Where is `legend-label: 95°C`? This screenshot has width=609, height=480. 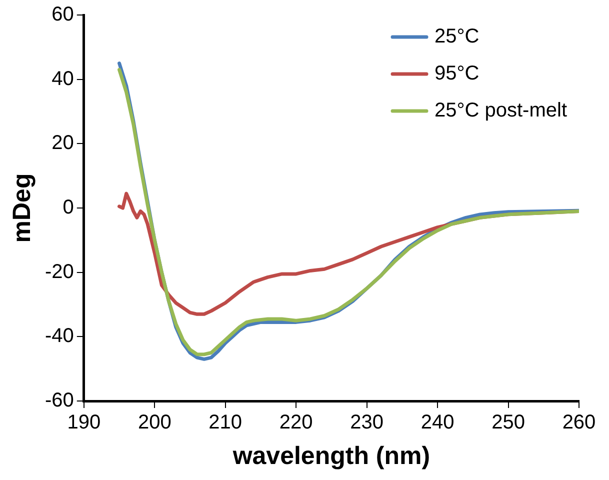 legend-label: 95°C is located at coordinates (457, 73).